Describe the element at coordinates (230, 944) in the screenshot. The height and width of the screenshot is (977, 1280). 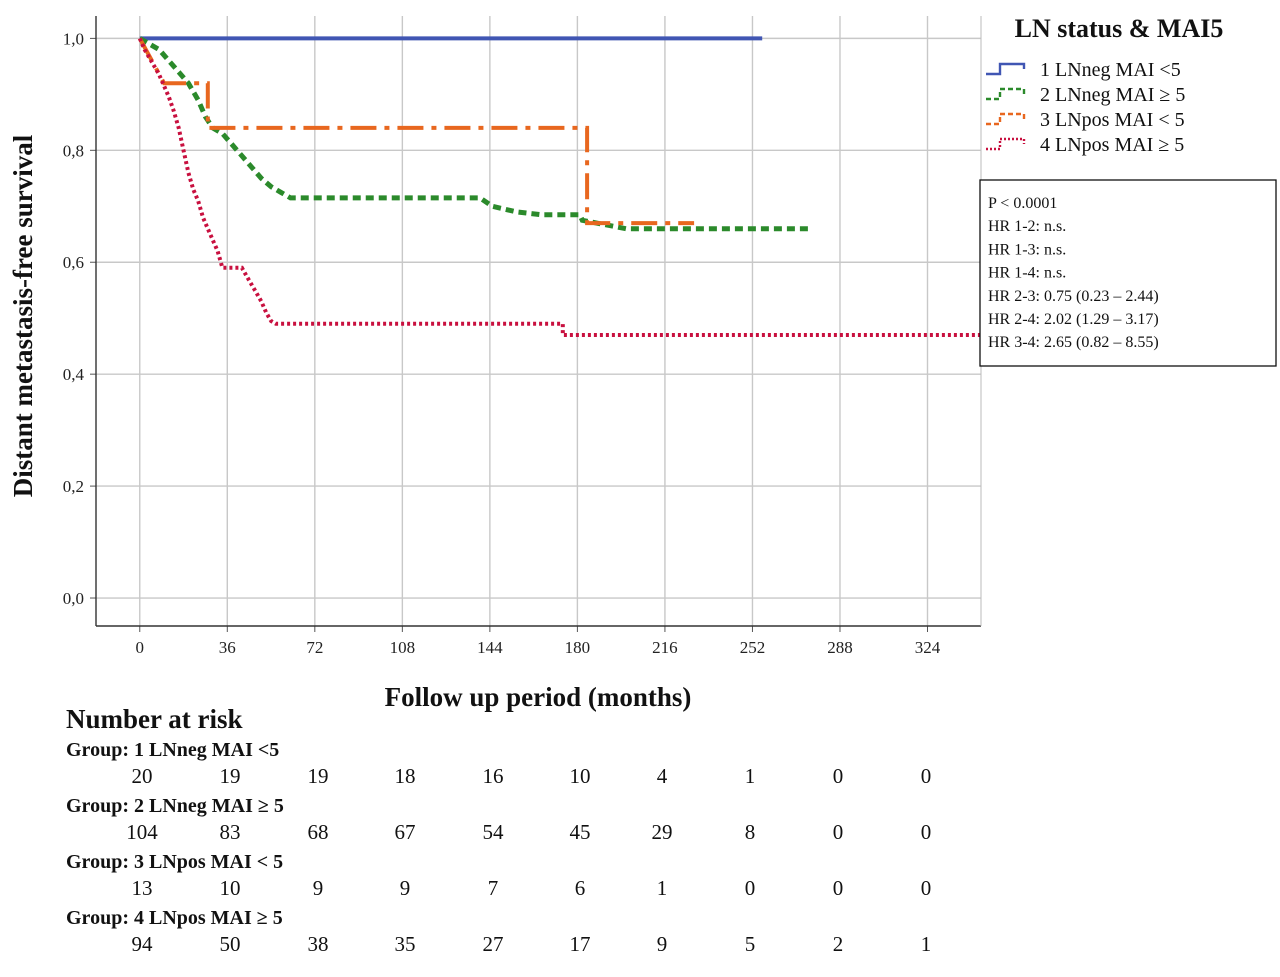
I see `risk-value: 50` at that location.